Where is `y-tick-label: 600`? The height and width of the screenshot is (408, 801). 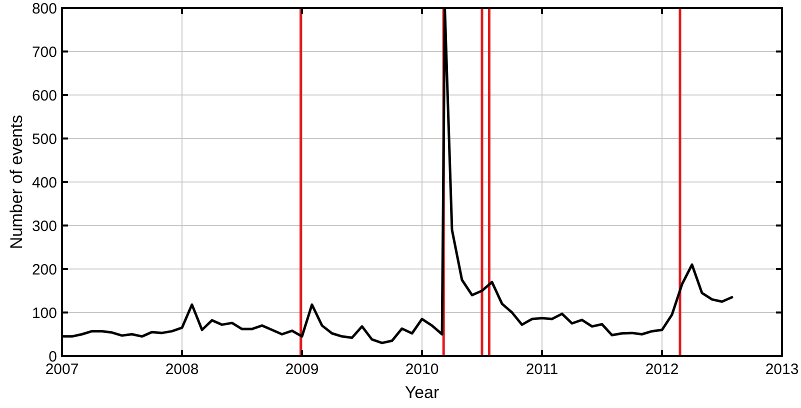
y-tick-label: 600 is located at coordinates (44, 95).